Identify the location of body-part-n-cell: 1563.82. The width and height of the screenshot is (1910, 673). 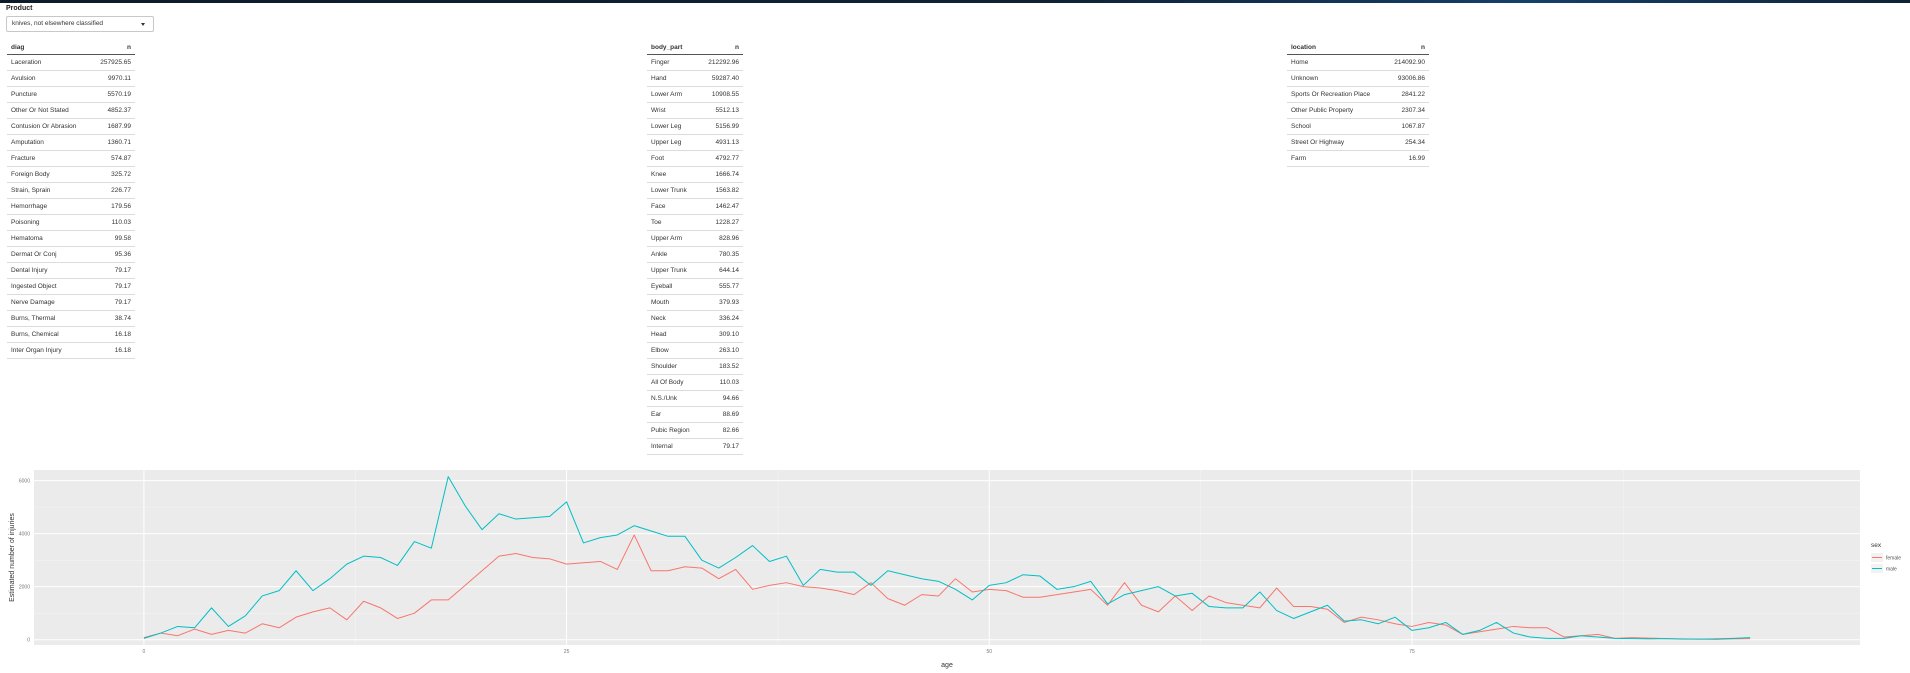
(721, 190).